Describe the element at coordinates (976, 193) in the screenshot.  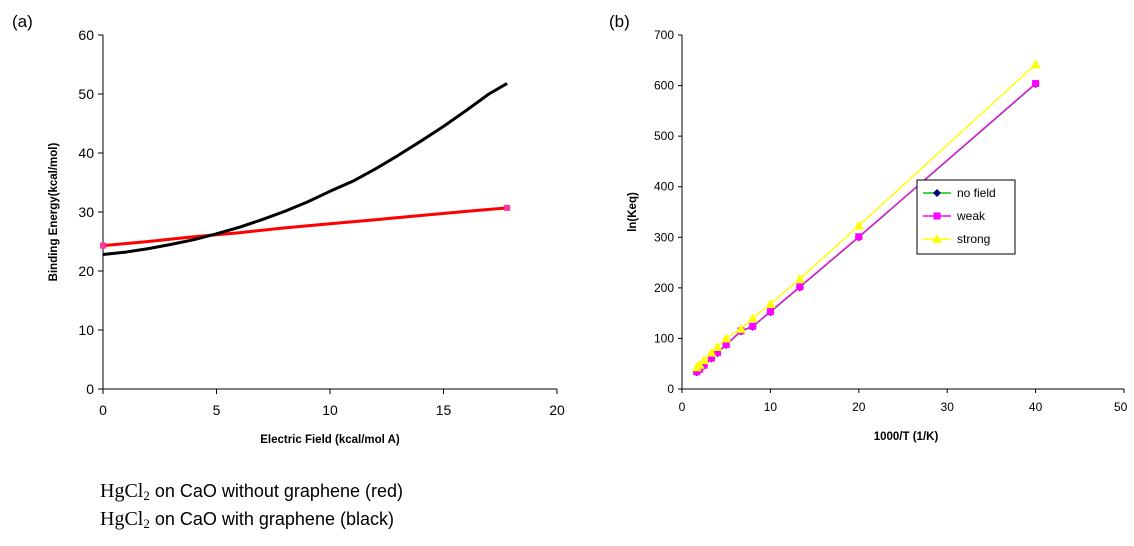
I see `legend-label: no field` at that location.